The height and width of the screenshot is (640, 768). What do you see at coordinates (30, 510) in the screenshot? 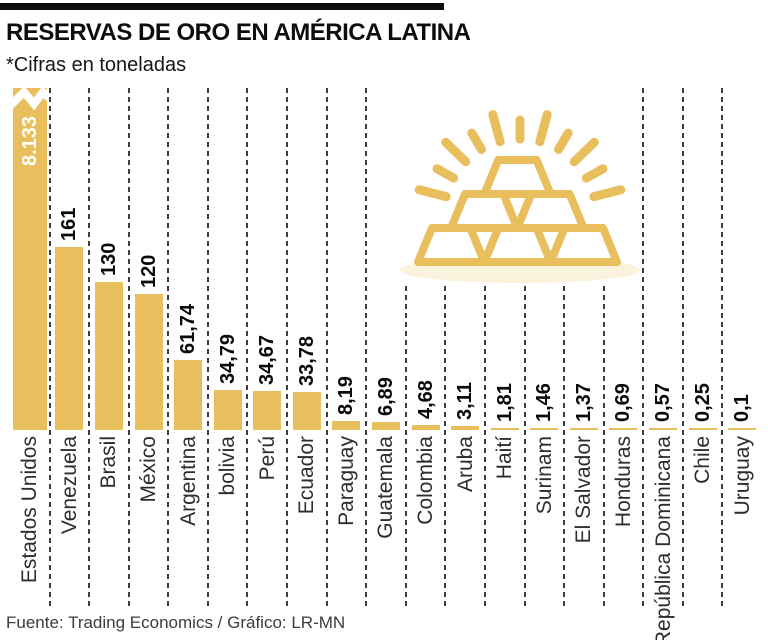
I see `country-label: Estados Unidos` at bounding box center [30, 510].